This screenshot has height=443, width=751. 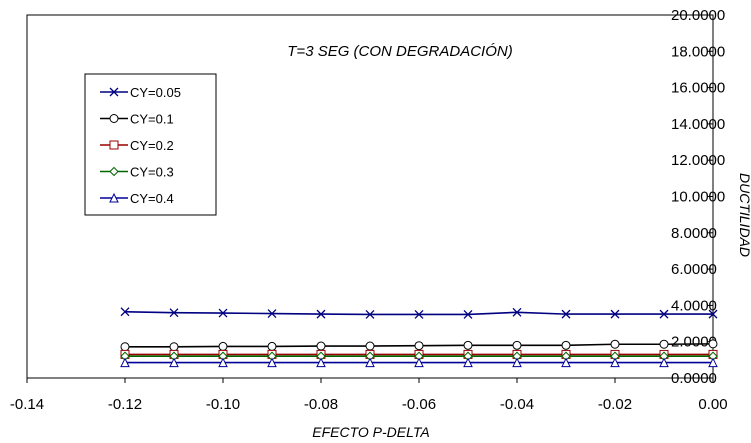 I want to click on x-tick-label: -0.14, so click(x=27, y=404).